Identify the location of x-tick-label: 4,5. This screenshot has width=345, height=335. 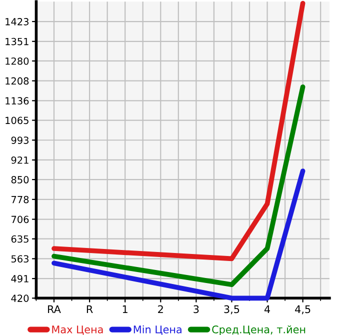
(302, 309).